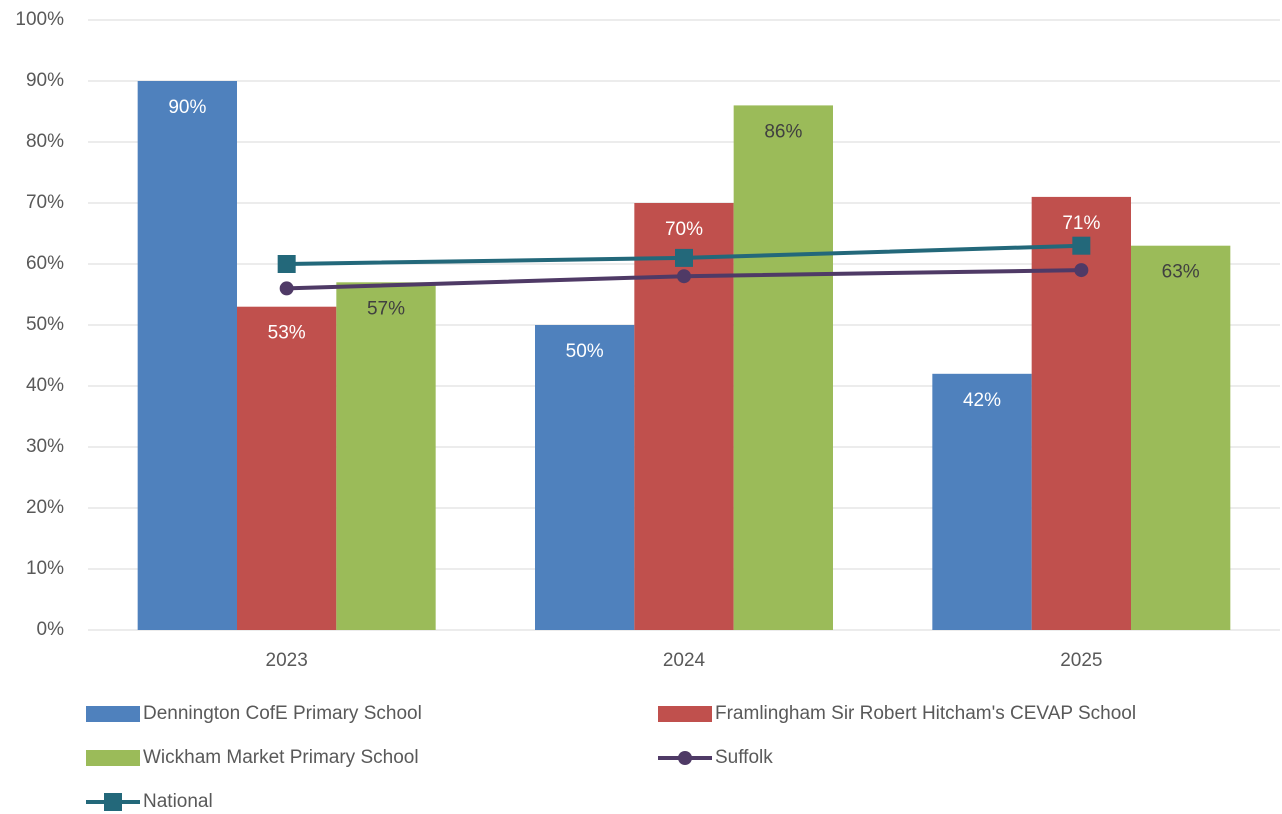 This screenshot has height=814, width=1282. Describe the element at coordinates (585, 351) in the screenshot. I see `data-label: 50%` at that location.